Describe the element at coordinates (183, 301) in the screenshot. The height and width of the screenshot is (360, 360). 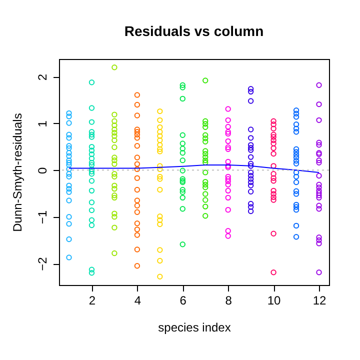
I see `x-tick-label: 6` at that location.